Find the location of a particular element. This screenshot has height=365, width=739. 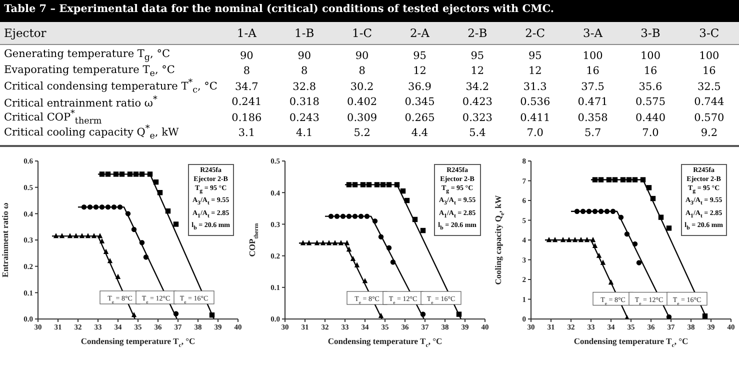

text: 3.1 is located at coordinates (246, 133).